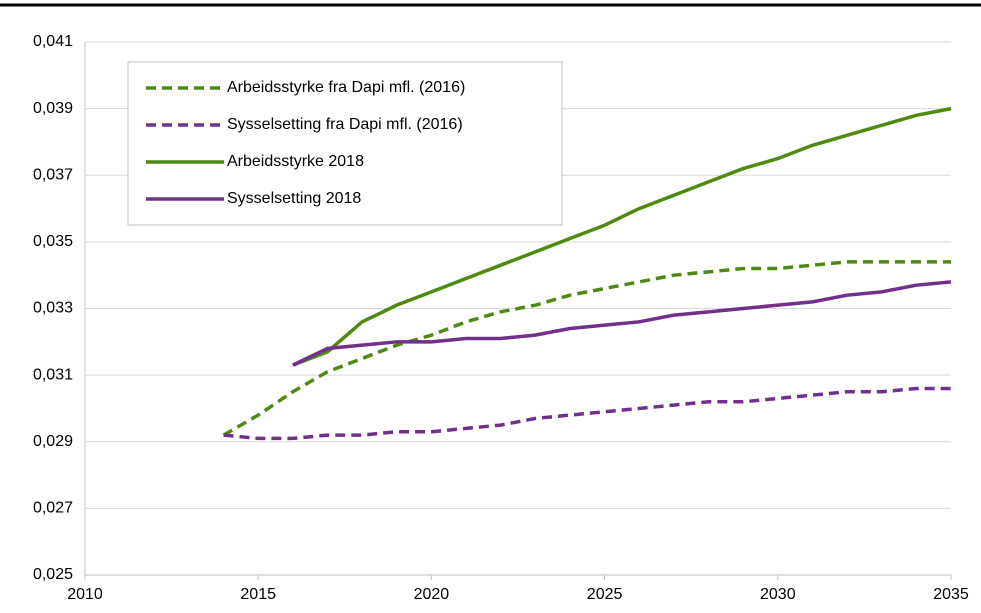 The width and height of the screenshot is (981, 613). Describe the element at coordinates (53, 108) in the screenshot. I see `y-tick-label: 0,039` at that location.